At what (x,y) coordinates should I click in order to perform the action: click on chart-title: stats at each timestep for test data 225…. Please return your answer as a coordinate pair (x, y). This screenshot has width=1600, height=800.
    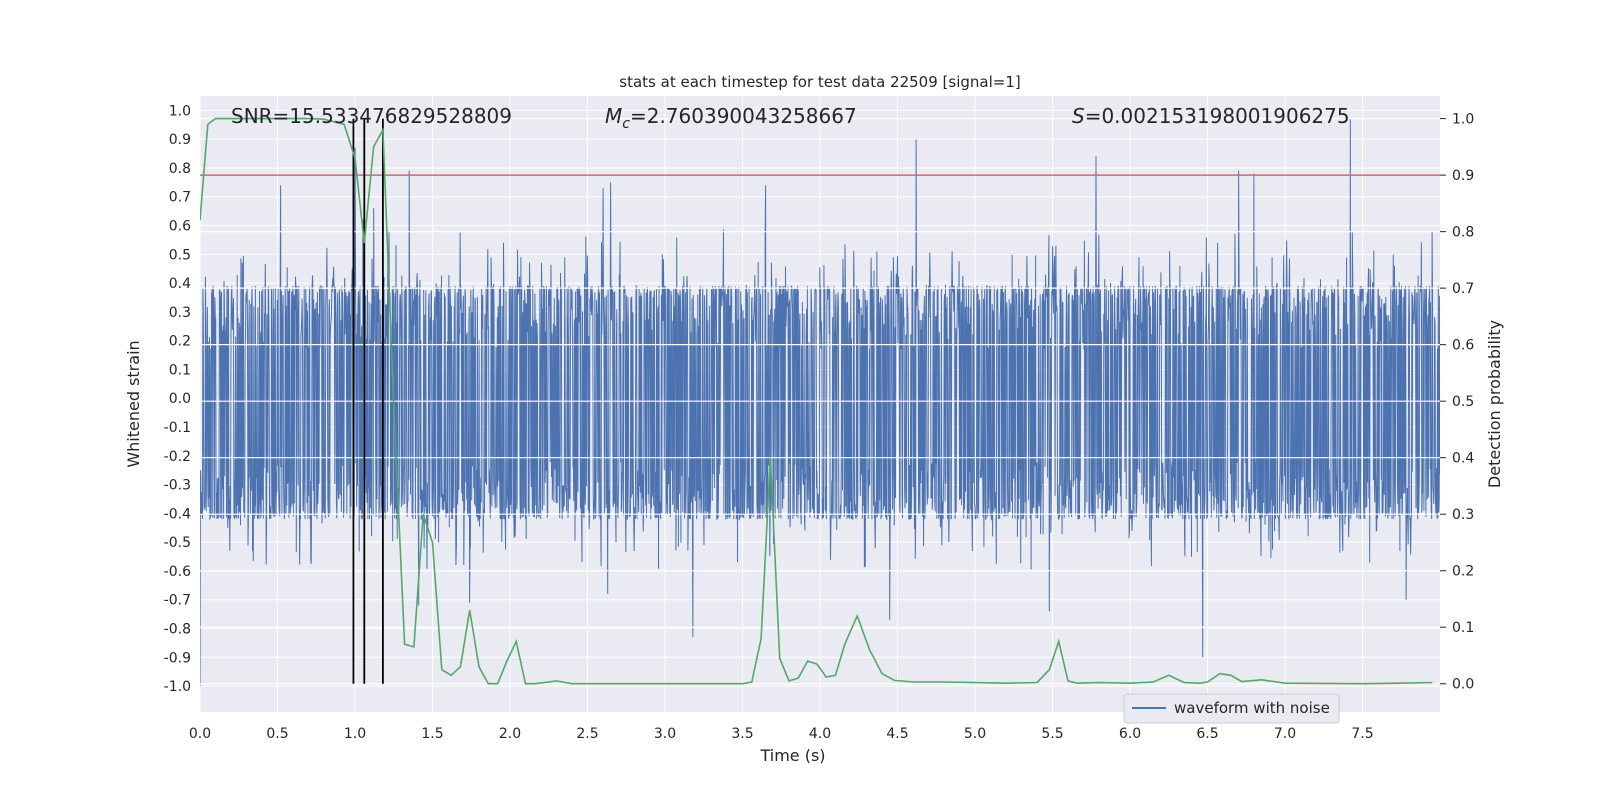
    Looking at the image, I should click on (819, 82).